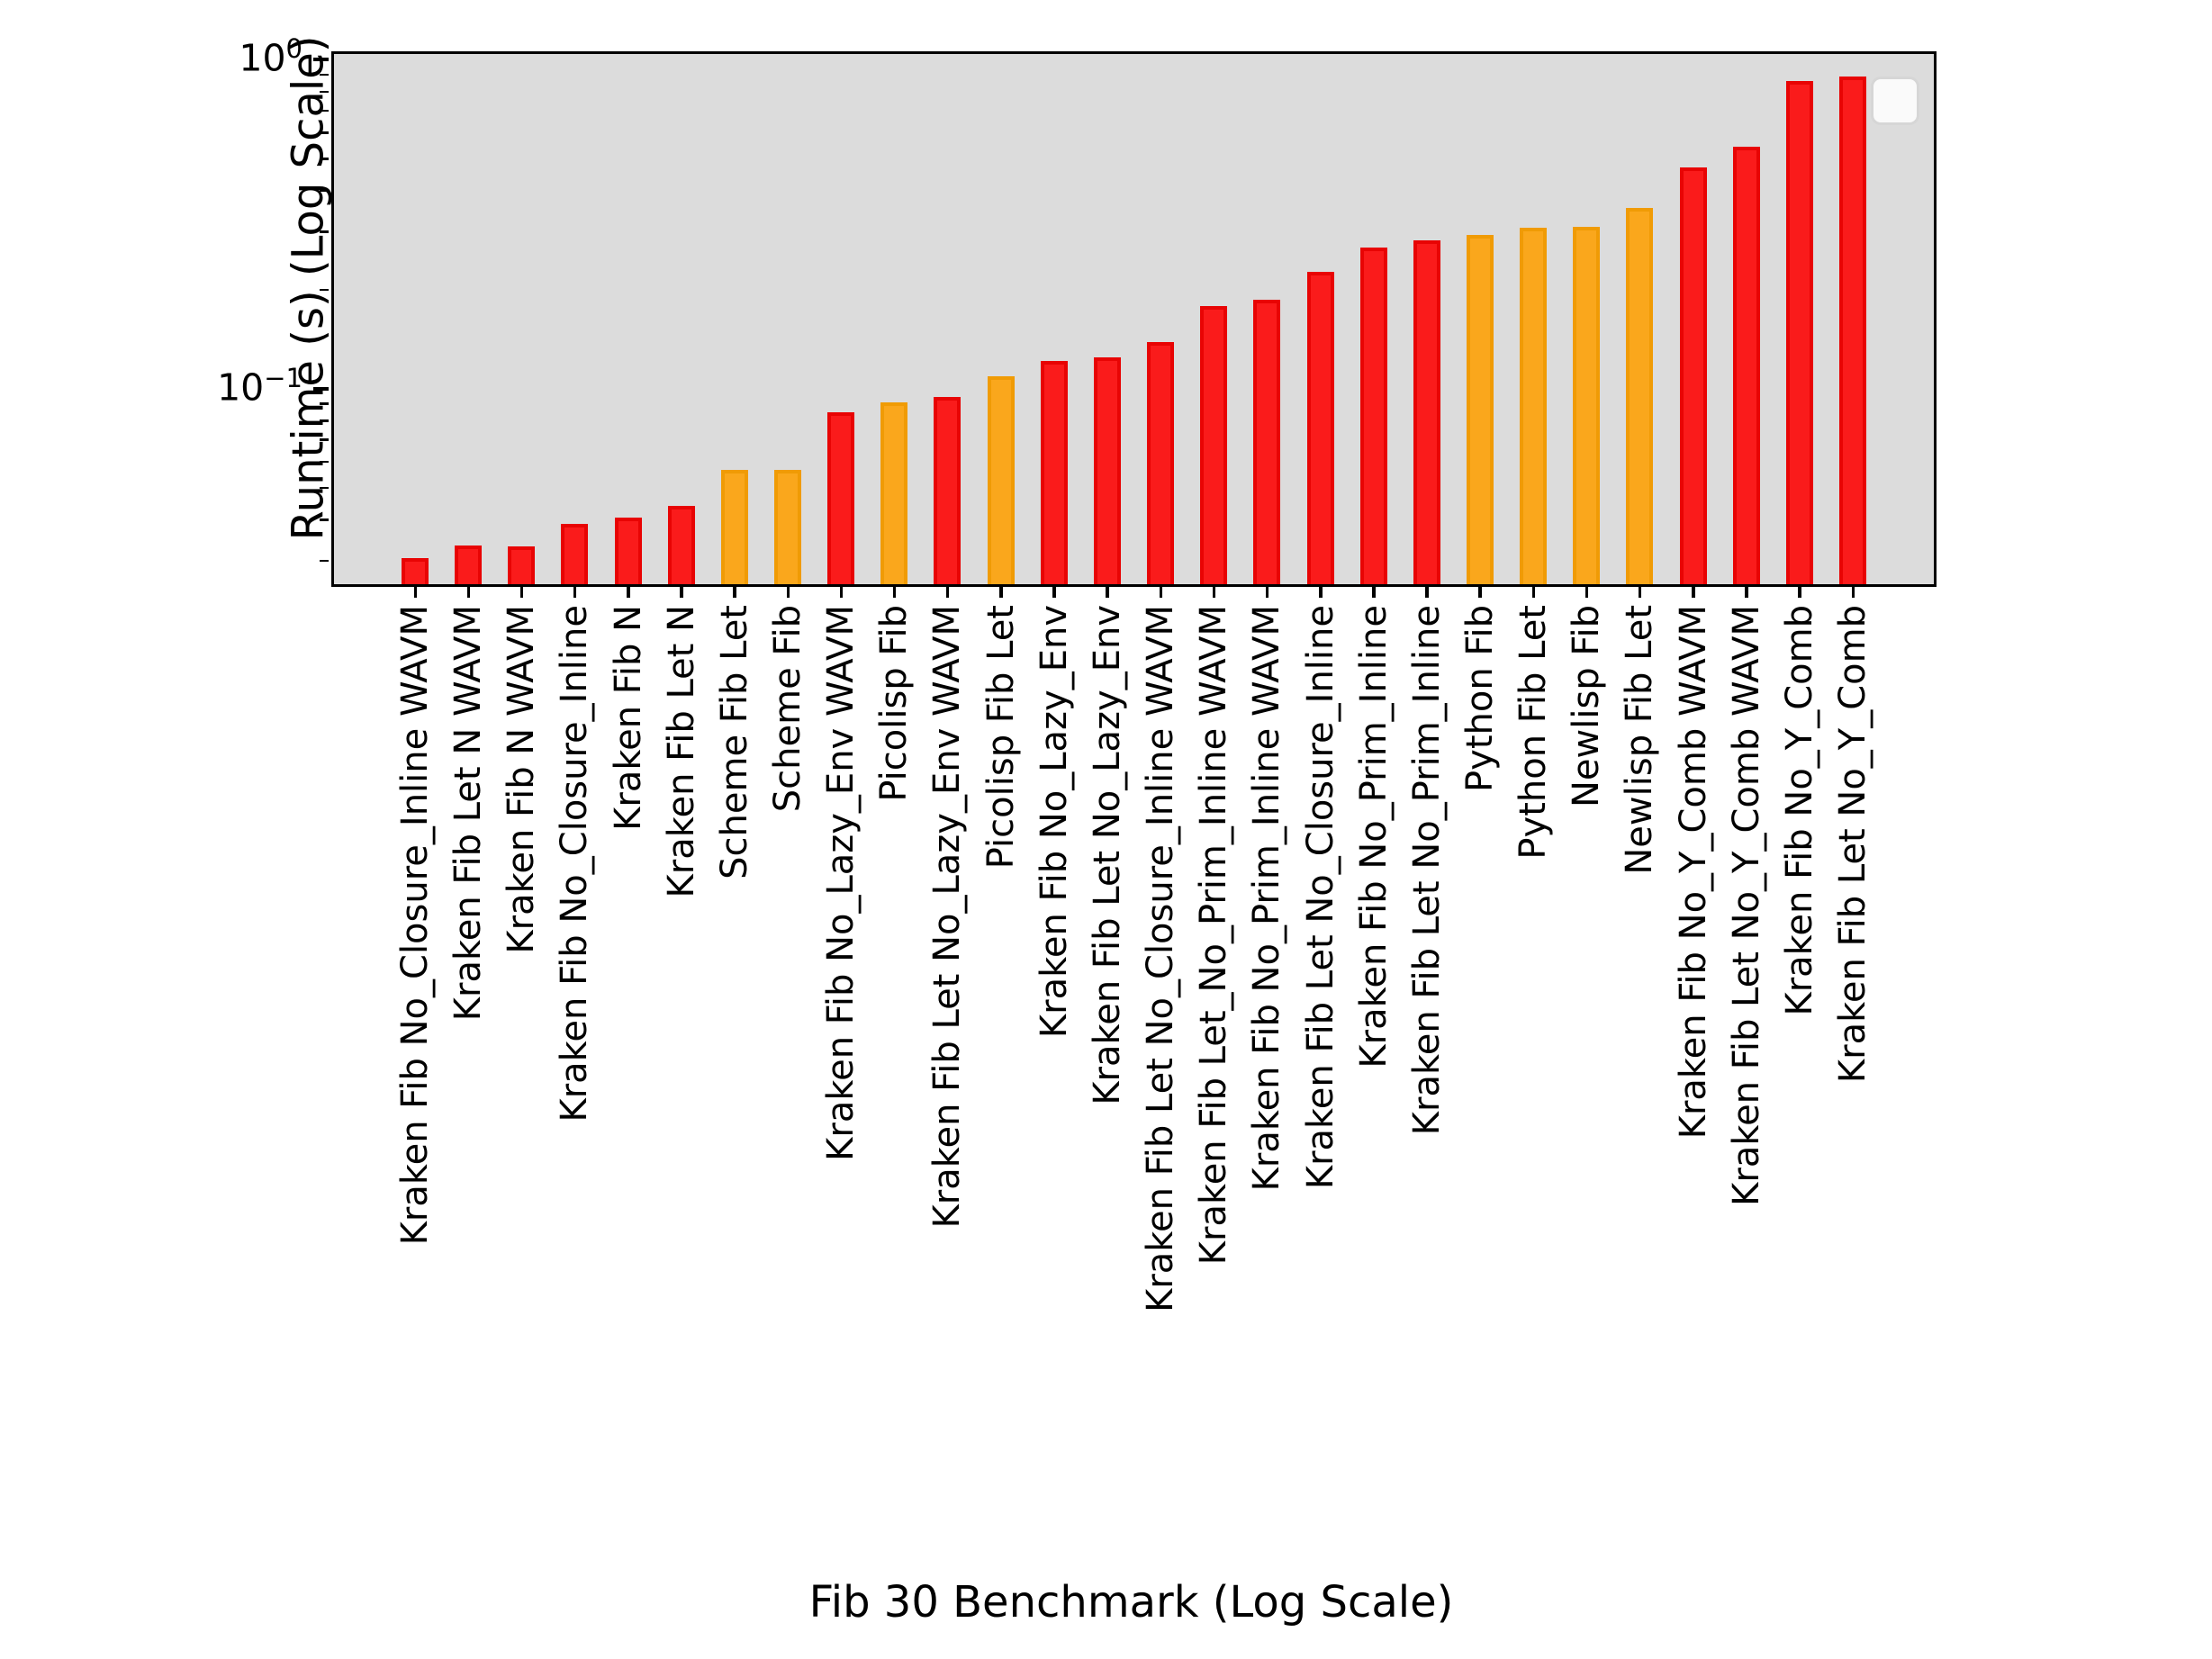 Image resolution: width=2212 pixels, height=1659 pixels. I want to click on x-tick-label: Kraken Fib No_Lazy_Env, so click(1054, 822).